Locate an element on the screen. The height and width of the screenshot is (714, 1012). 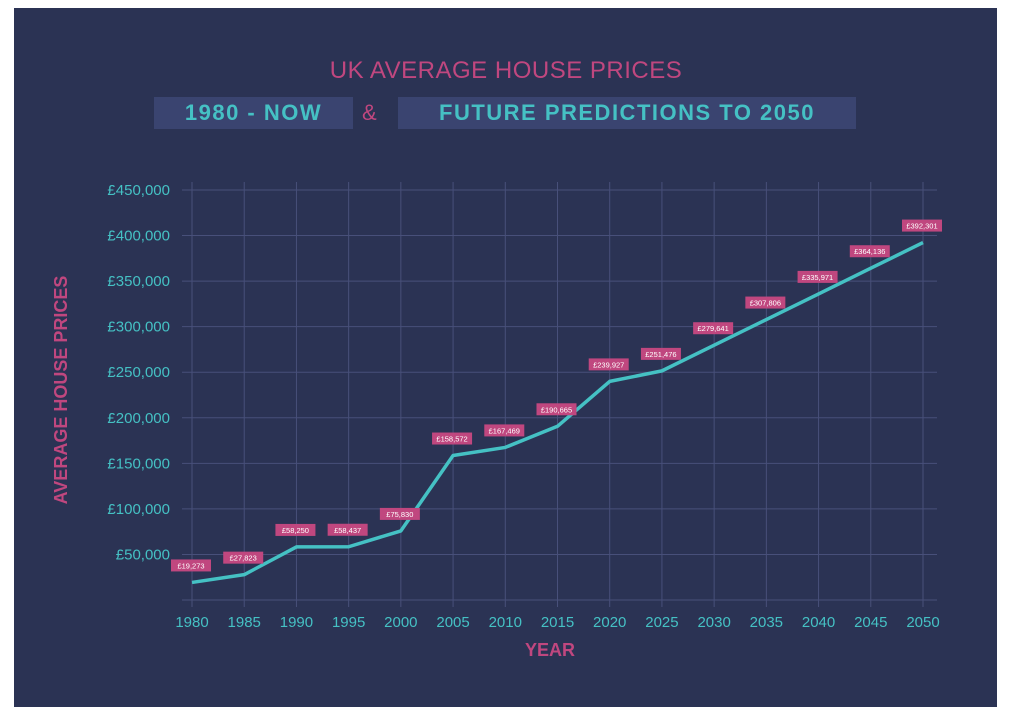
chart-title: UK AVERAGE HOUSE PRICES is located at coordinates (506, 70).